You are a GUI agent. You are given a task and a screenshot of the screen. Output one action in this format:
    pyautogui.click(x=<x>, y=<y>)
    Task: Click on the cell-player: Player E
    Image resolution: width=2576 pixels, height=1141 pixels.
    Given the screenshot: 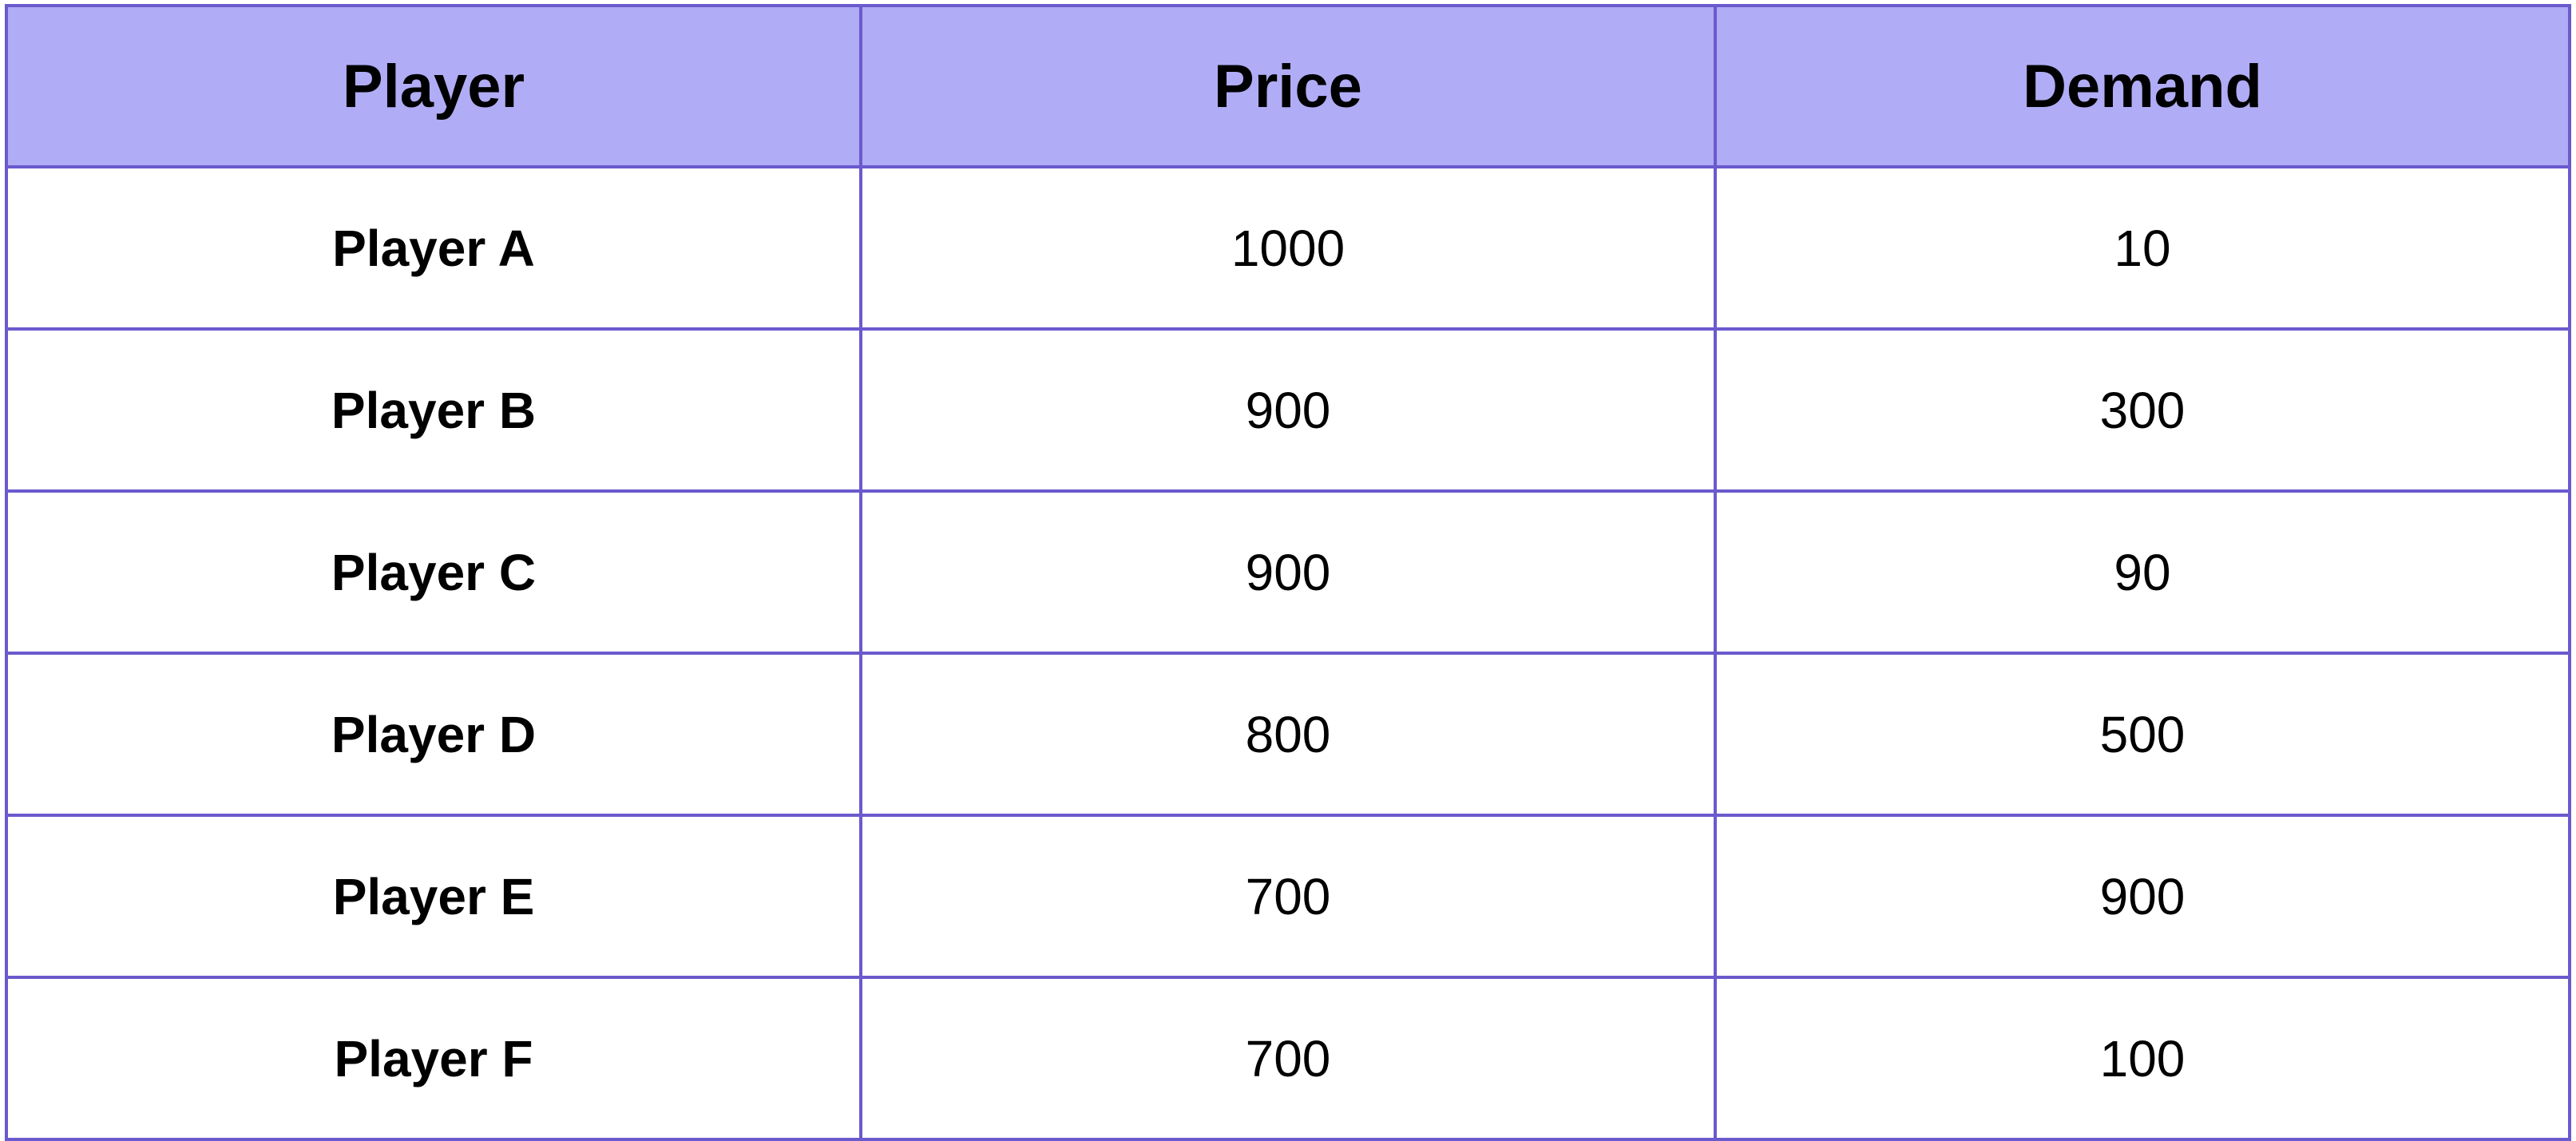 What is the action you would take?
    pyautogui.click(x=434, y=896)
    